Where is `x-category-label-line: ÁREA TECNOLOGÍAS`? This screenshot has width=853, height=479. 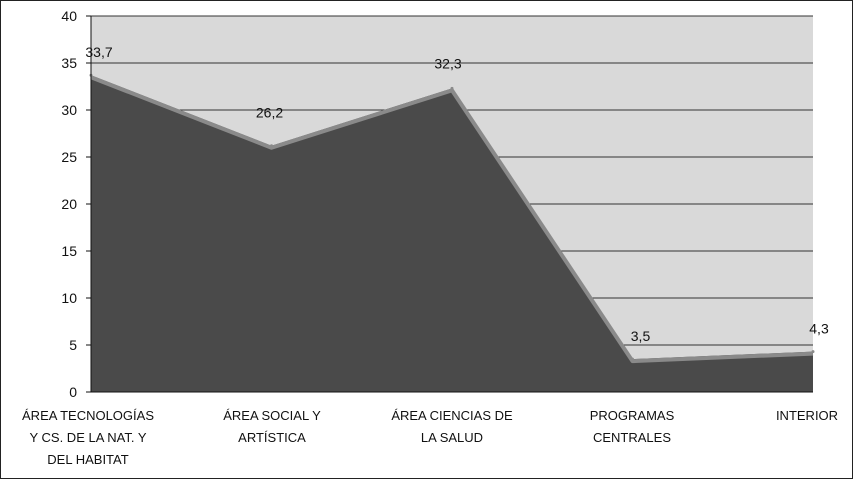 x-category-label-line: ÁREA TECNOLOGÍAS is located at coordinates (88, 415).